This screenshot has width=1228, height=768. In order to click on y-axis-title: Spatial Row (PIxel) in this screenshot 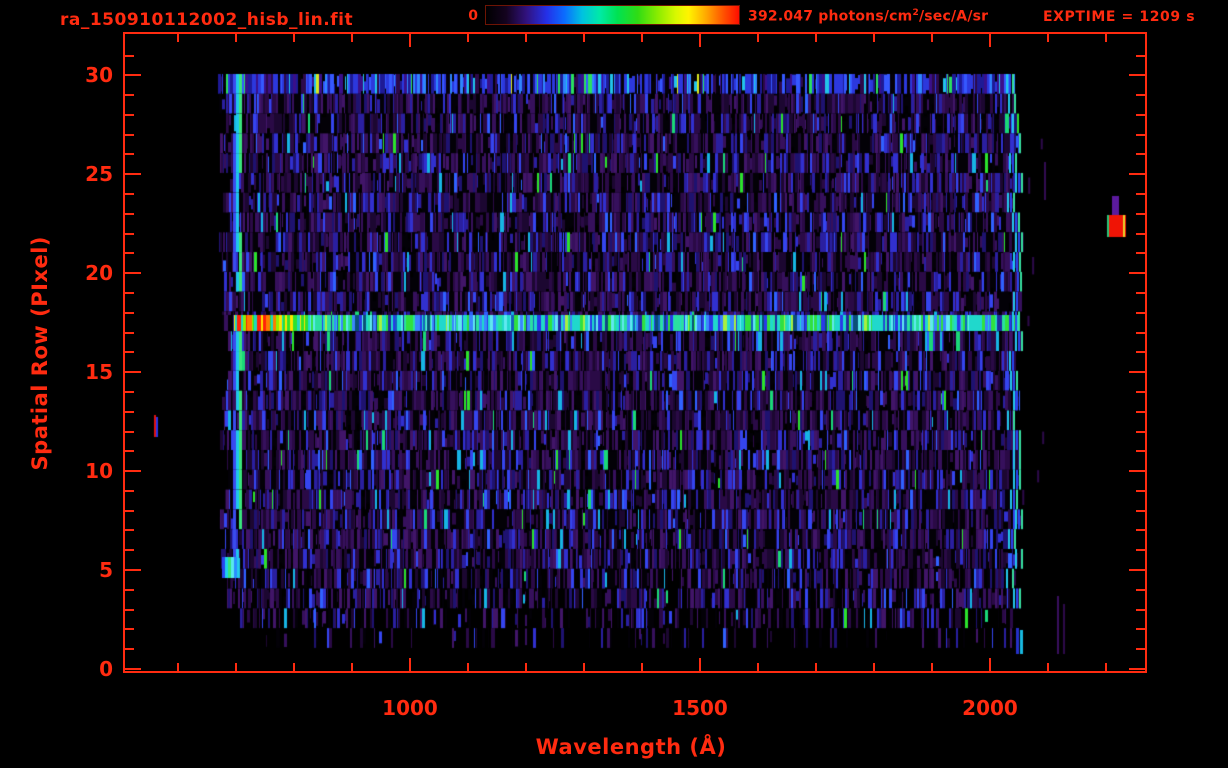, I will do `click(40, 353)`.